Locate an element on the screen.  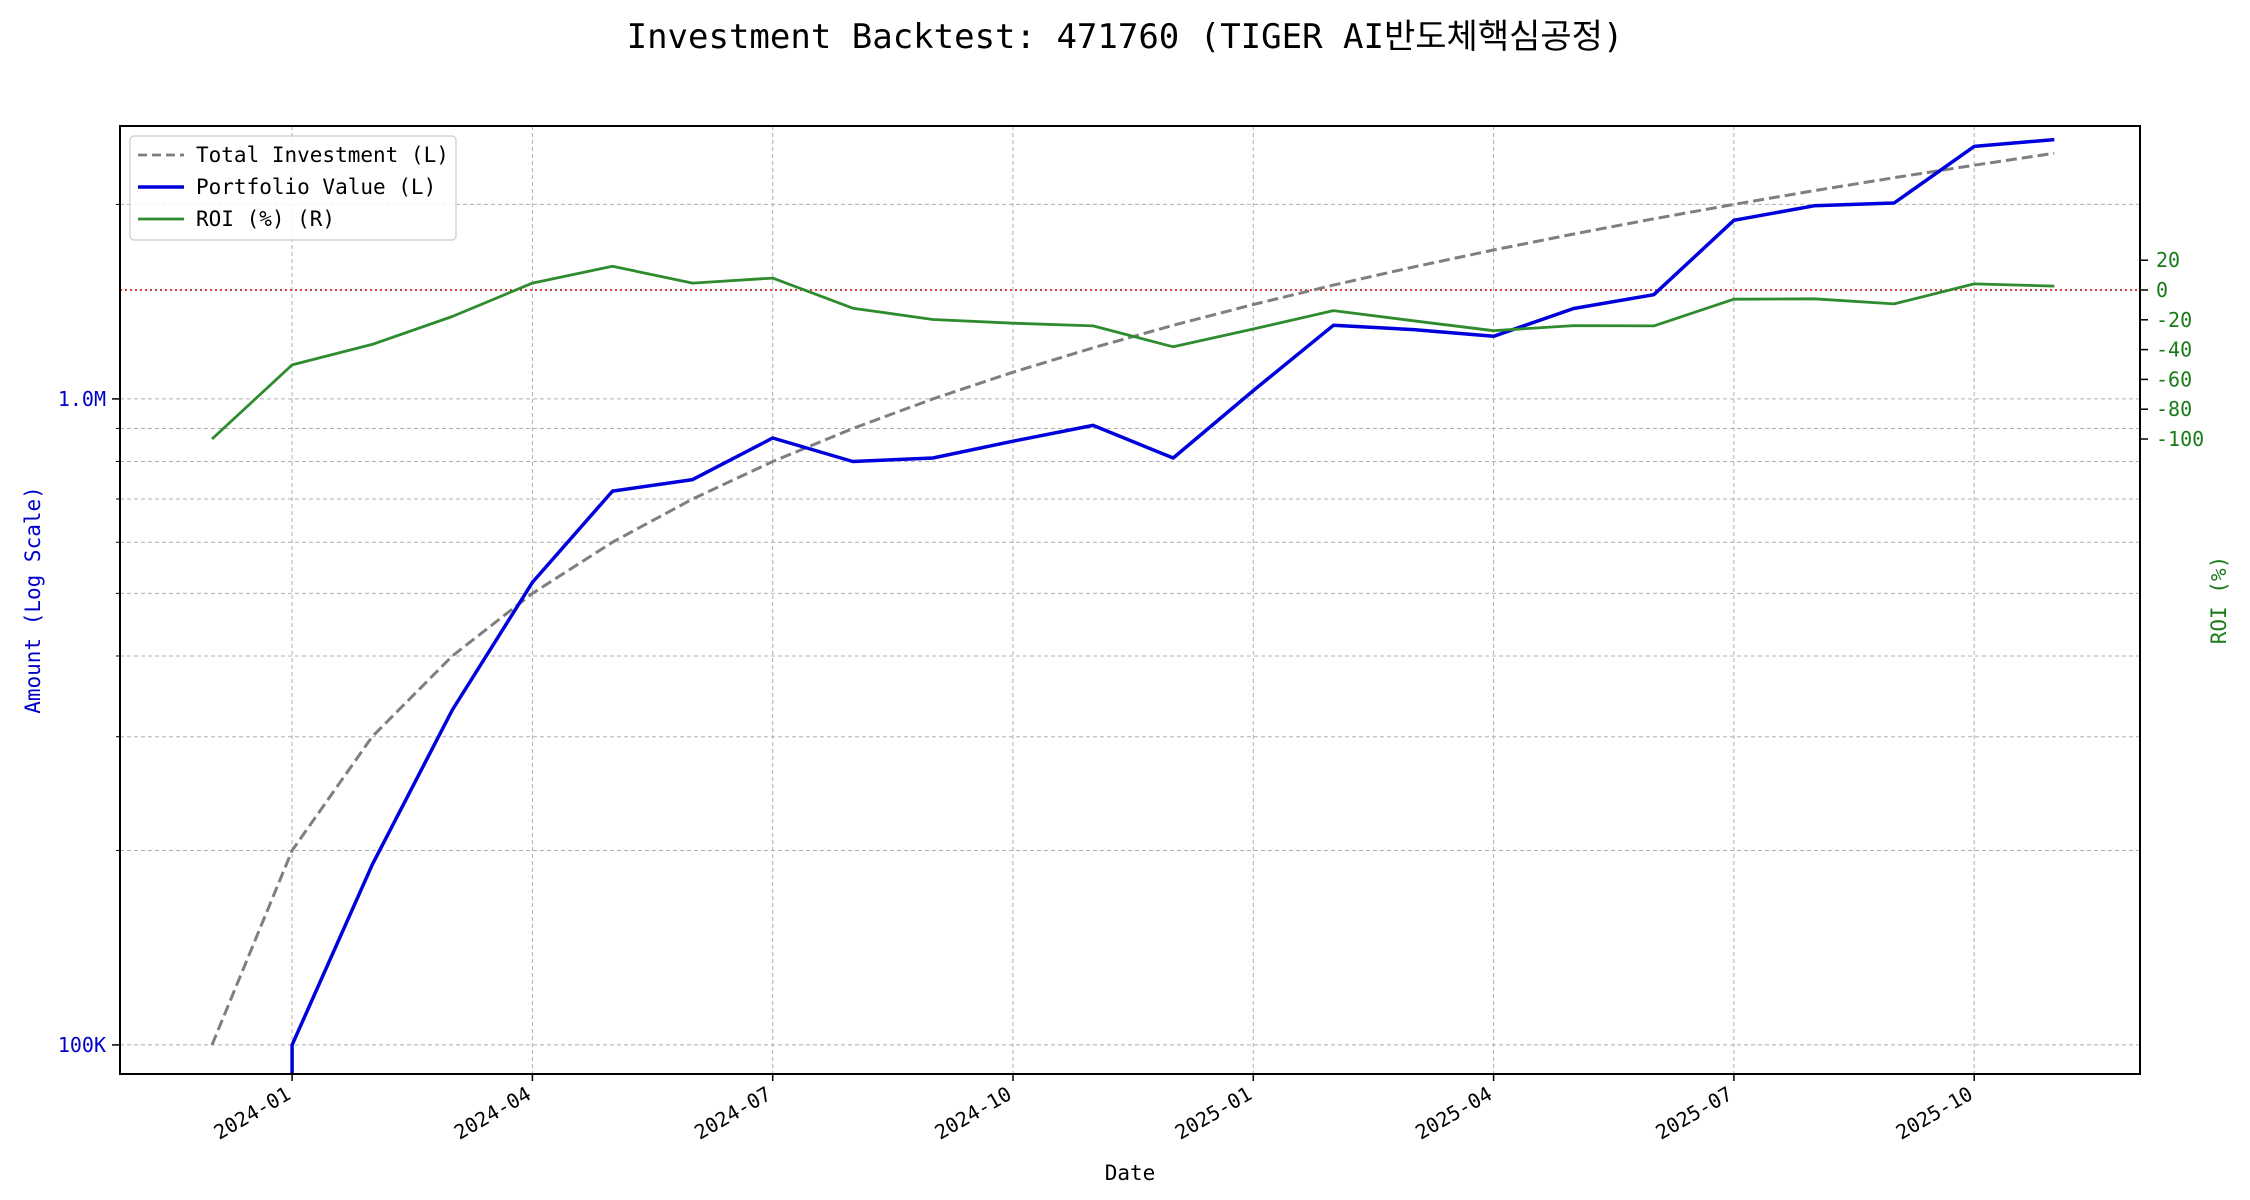
right-axis-ticks: 20 0 -20 -40 -60 -80 -100 is located at coordinates (2172, 349).